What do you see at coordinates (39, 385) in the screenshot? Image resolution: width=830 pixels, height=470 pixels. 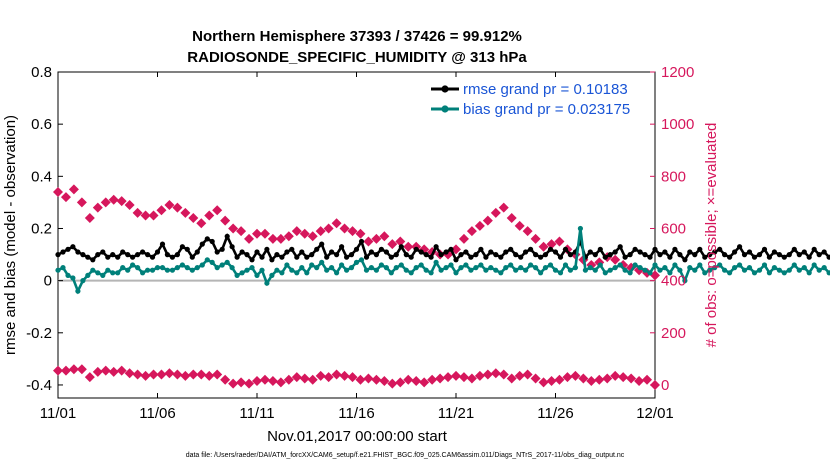 I see `y-tick-label-left: -0.4` at bounding box center [39, 385].